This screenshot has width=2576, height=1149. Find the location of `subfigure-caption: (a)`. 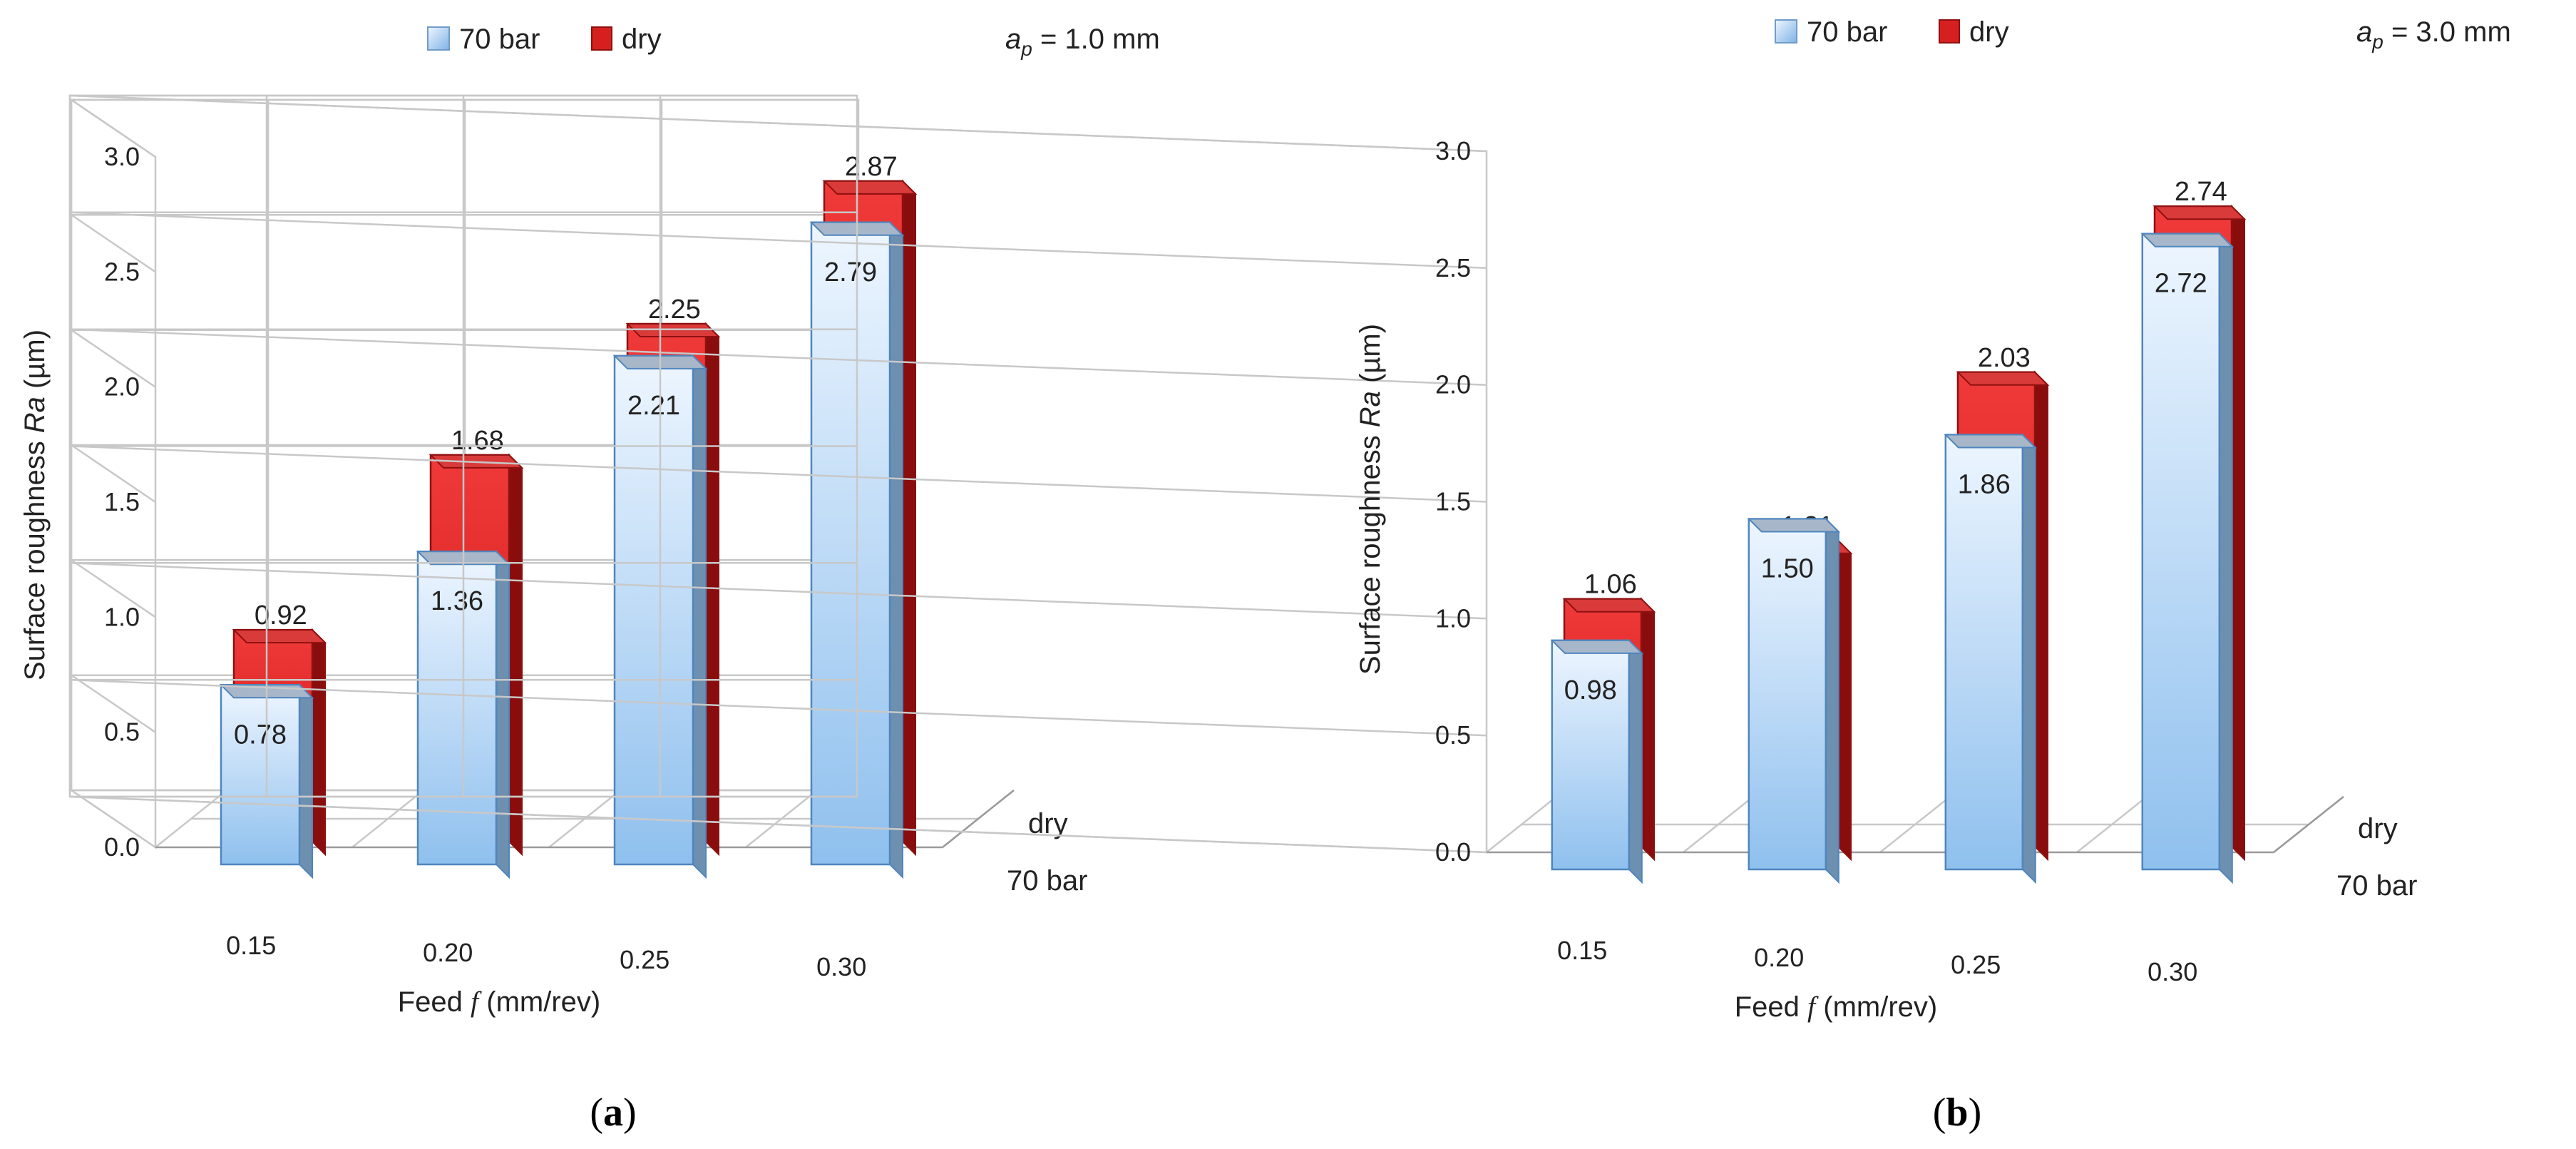

subfigure-caption: (a) is located at coordinates (613, 1113).